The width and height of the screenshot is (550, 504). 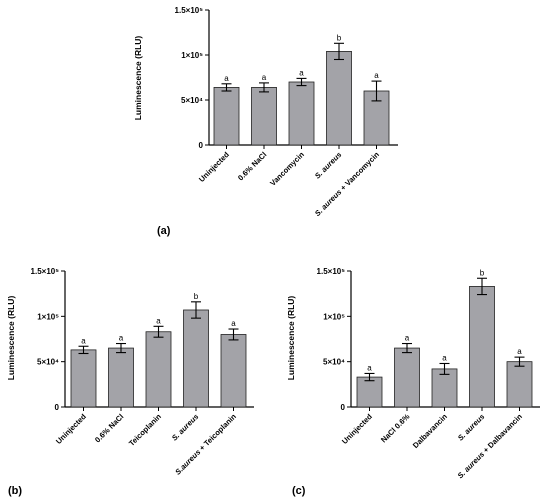 What do you see at coordinates (299, 491) in the screenshot?
I see `panel-label: (c)` at bounding box center [299, 491].